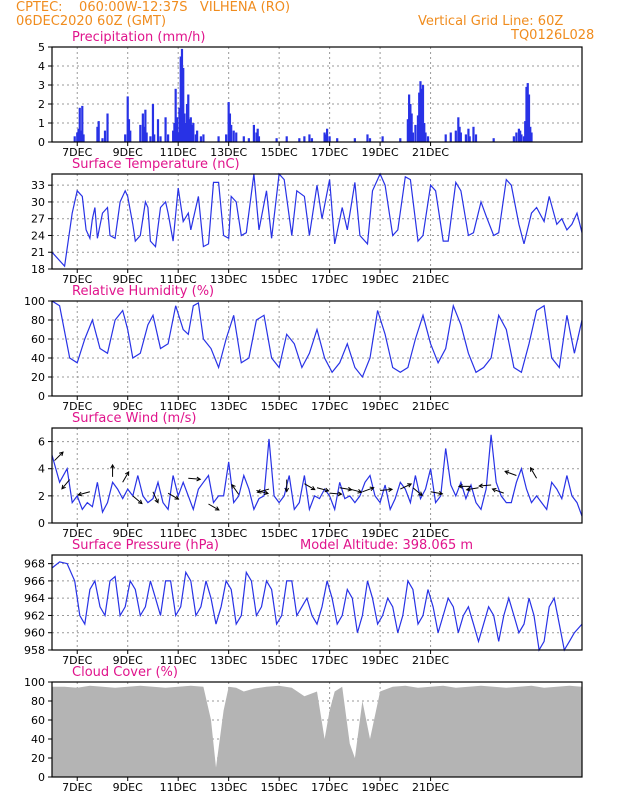 The image size is (618, 800). I want to click on y-tick-label: 5, so click(41, 47).